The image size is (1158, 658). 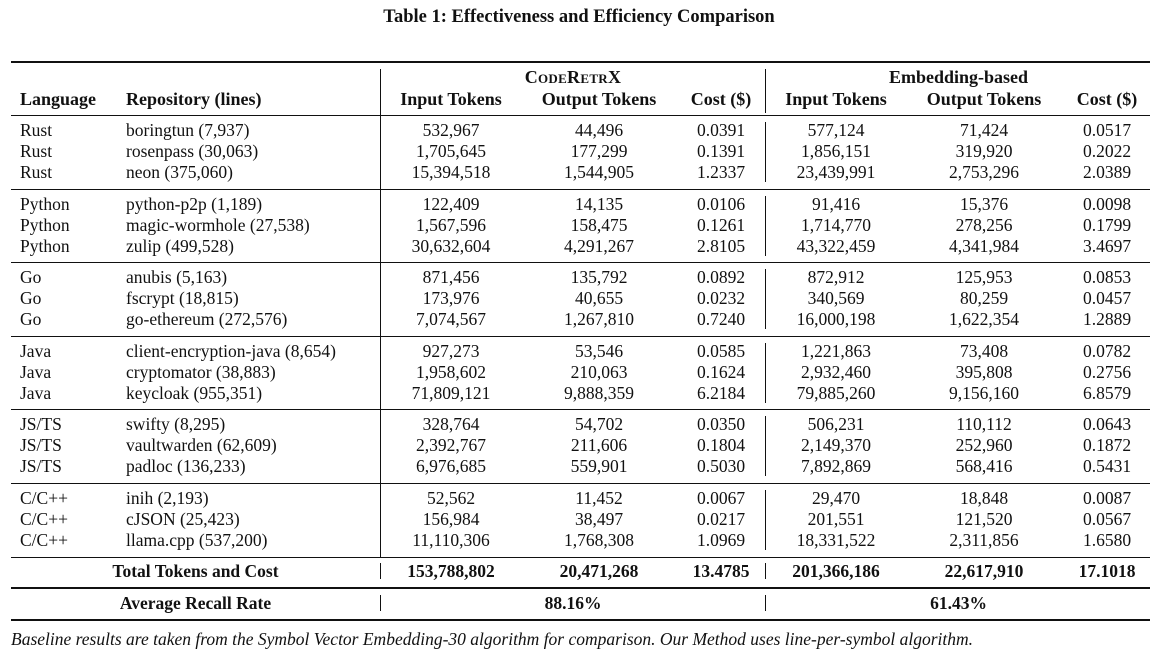 I want to click on cell-e-output: 252,960, so click(x=984, y=445).